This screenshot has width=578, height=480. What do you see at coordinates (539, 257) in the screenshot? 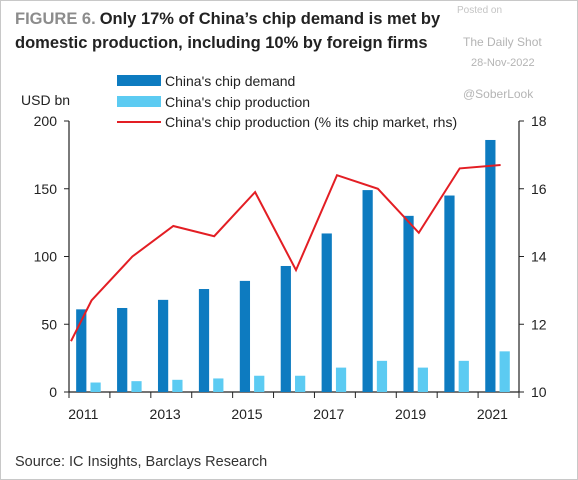
I see `right-y-tick-label: 14` at bounding box center [539, 257].